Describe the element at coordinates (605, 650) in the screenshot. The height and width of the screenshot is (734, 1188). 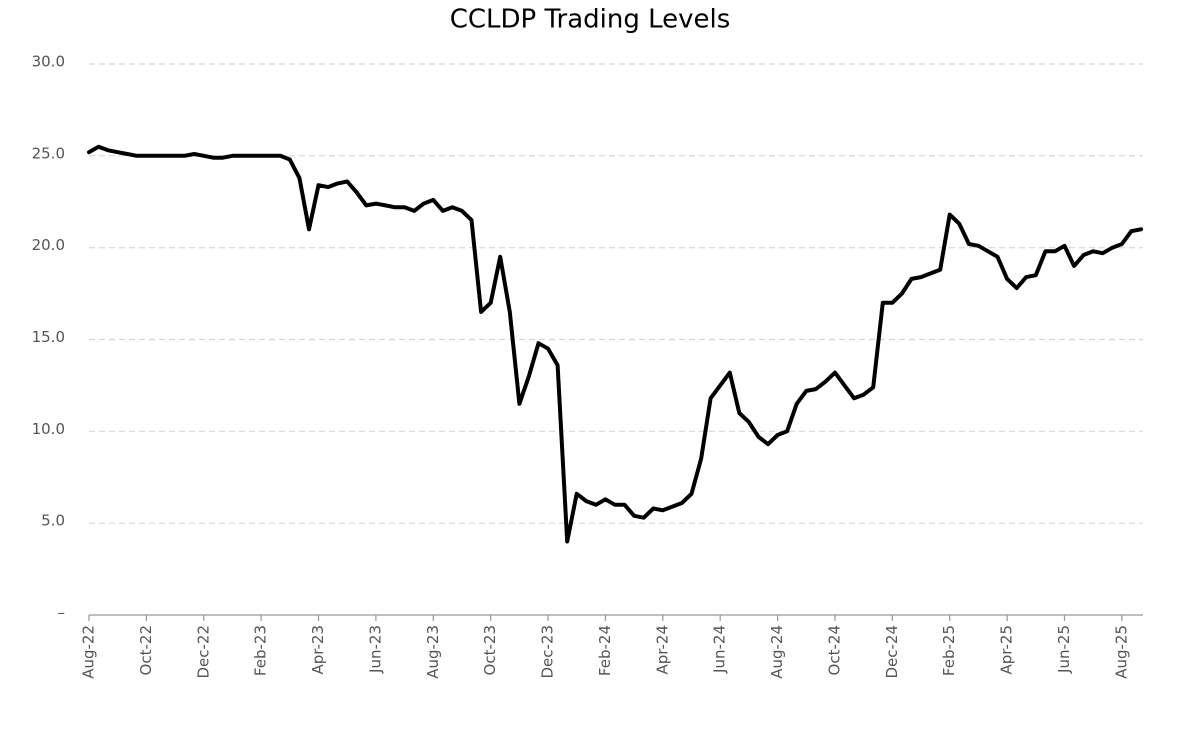
I see `x-tick-label: Feb-24` at that location.